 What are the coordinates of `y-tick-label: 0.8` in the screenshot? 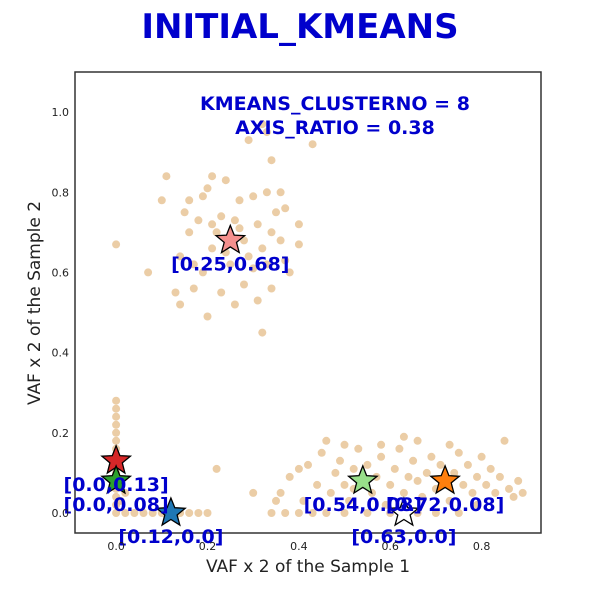 It's located at (61, 192).